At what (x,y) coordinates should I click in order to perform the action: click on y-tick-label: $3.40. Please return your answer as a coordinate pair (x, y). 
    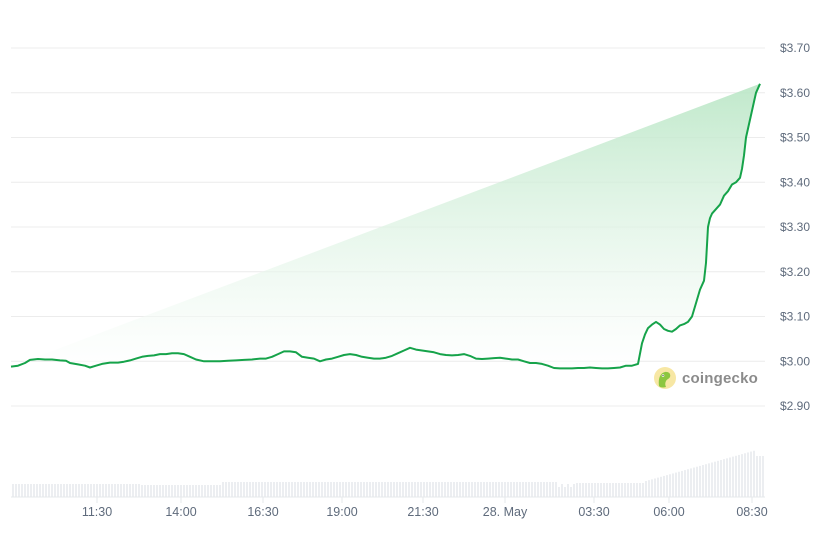
    Looking at the image, I should click on (795, 182).